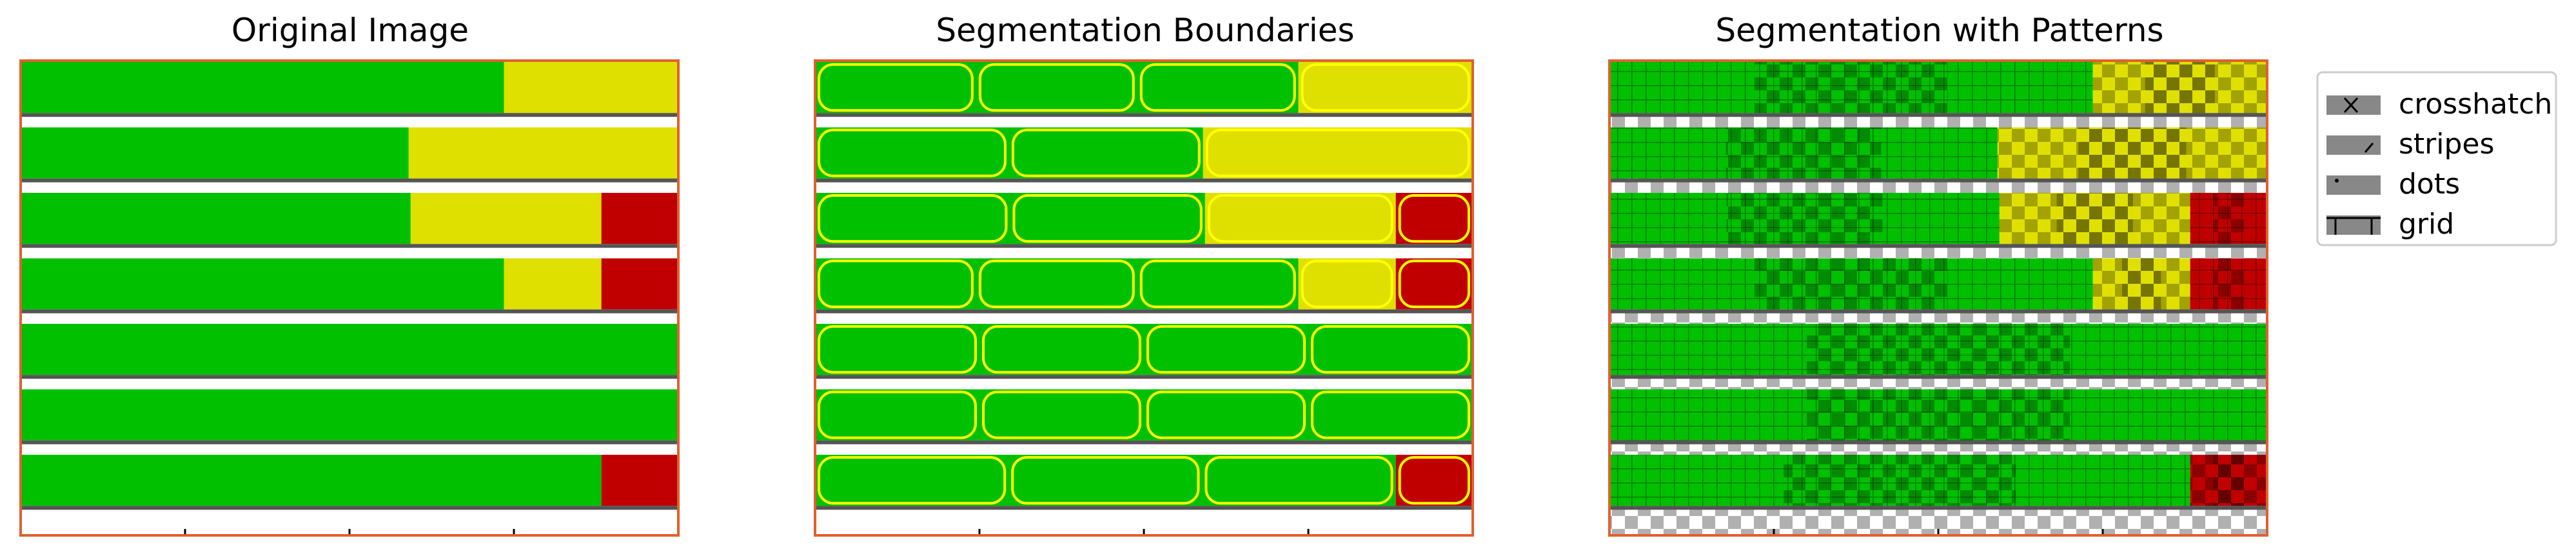 This screenshot has width=2576, height=556. What do you see at coordinates (2353, 105) in the screenshot?
I see `crosshatch-icon` at bounding box center [2353, 105].